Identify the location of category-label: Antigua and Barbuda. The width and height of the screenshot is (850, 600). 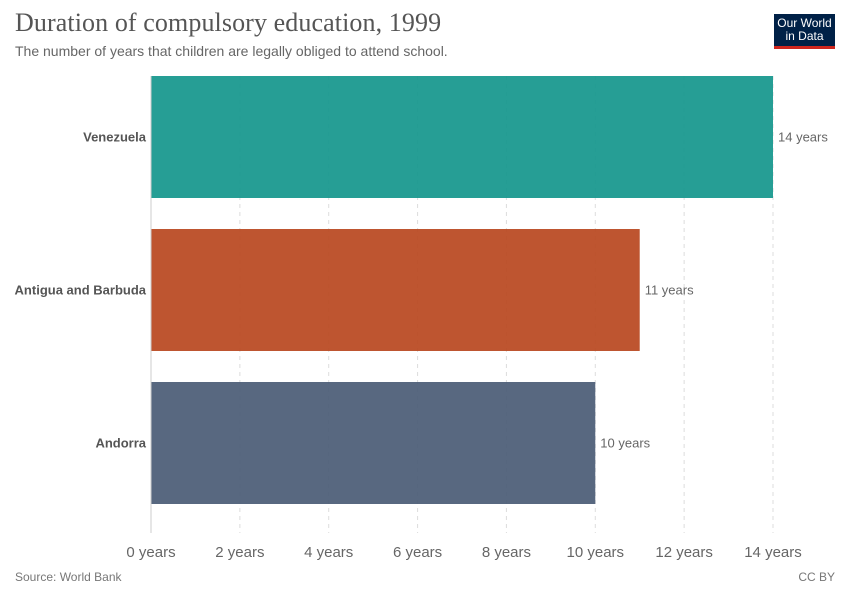
(81, 290).